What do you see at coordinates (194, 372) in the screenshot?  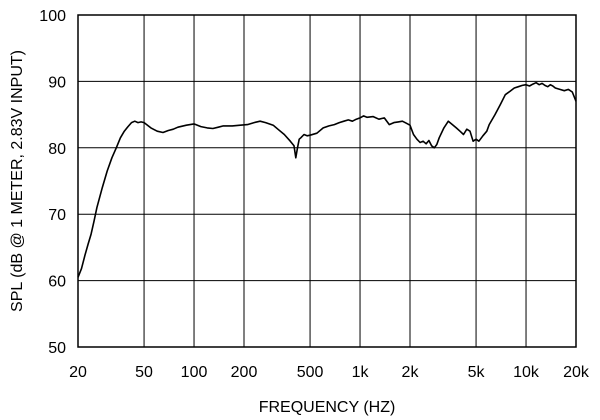 I see `x-tick-label: 100` at bounding box center [194, 372].